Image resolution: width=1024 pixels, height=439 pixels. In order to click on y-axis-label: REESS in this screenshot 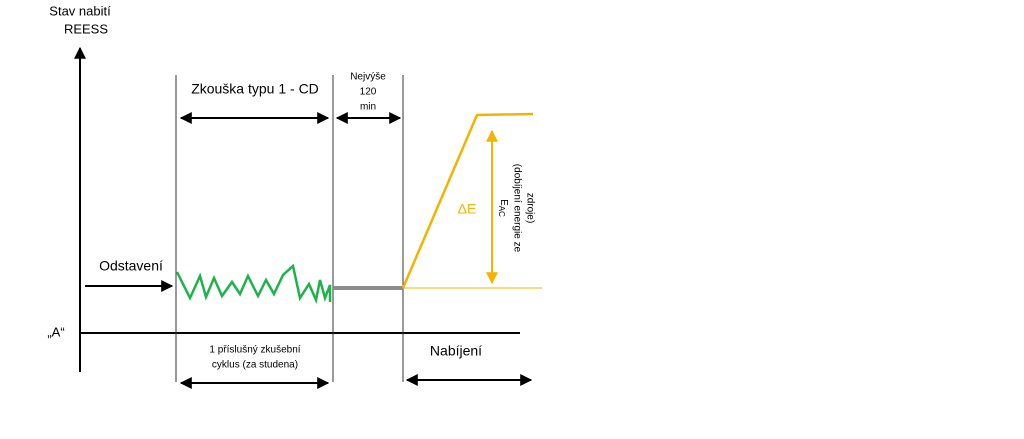, I will do `click(86, 28)`.